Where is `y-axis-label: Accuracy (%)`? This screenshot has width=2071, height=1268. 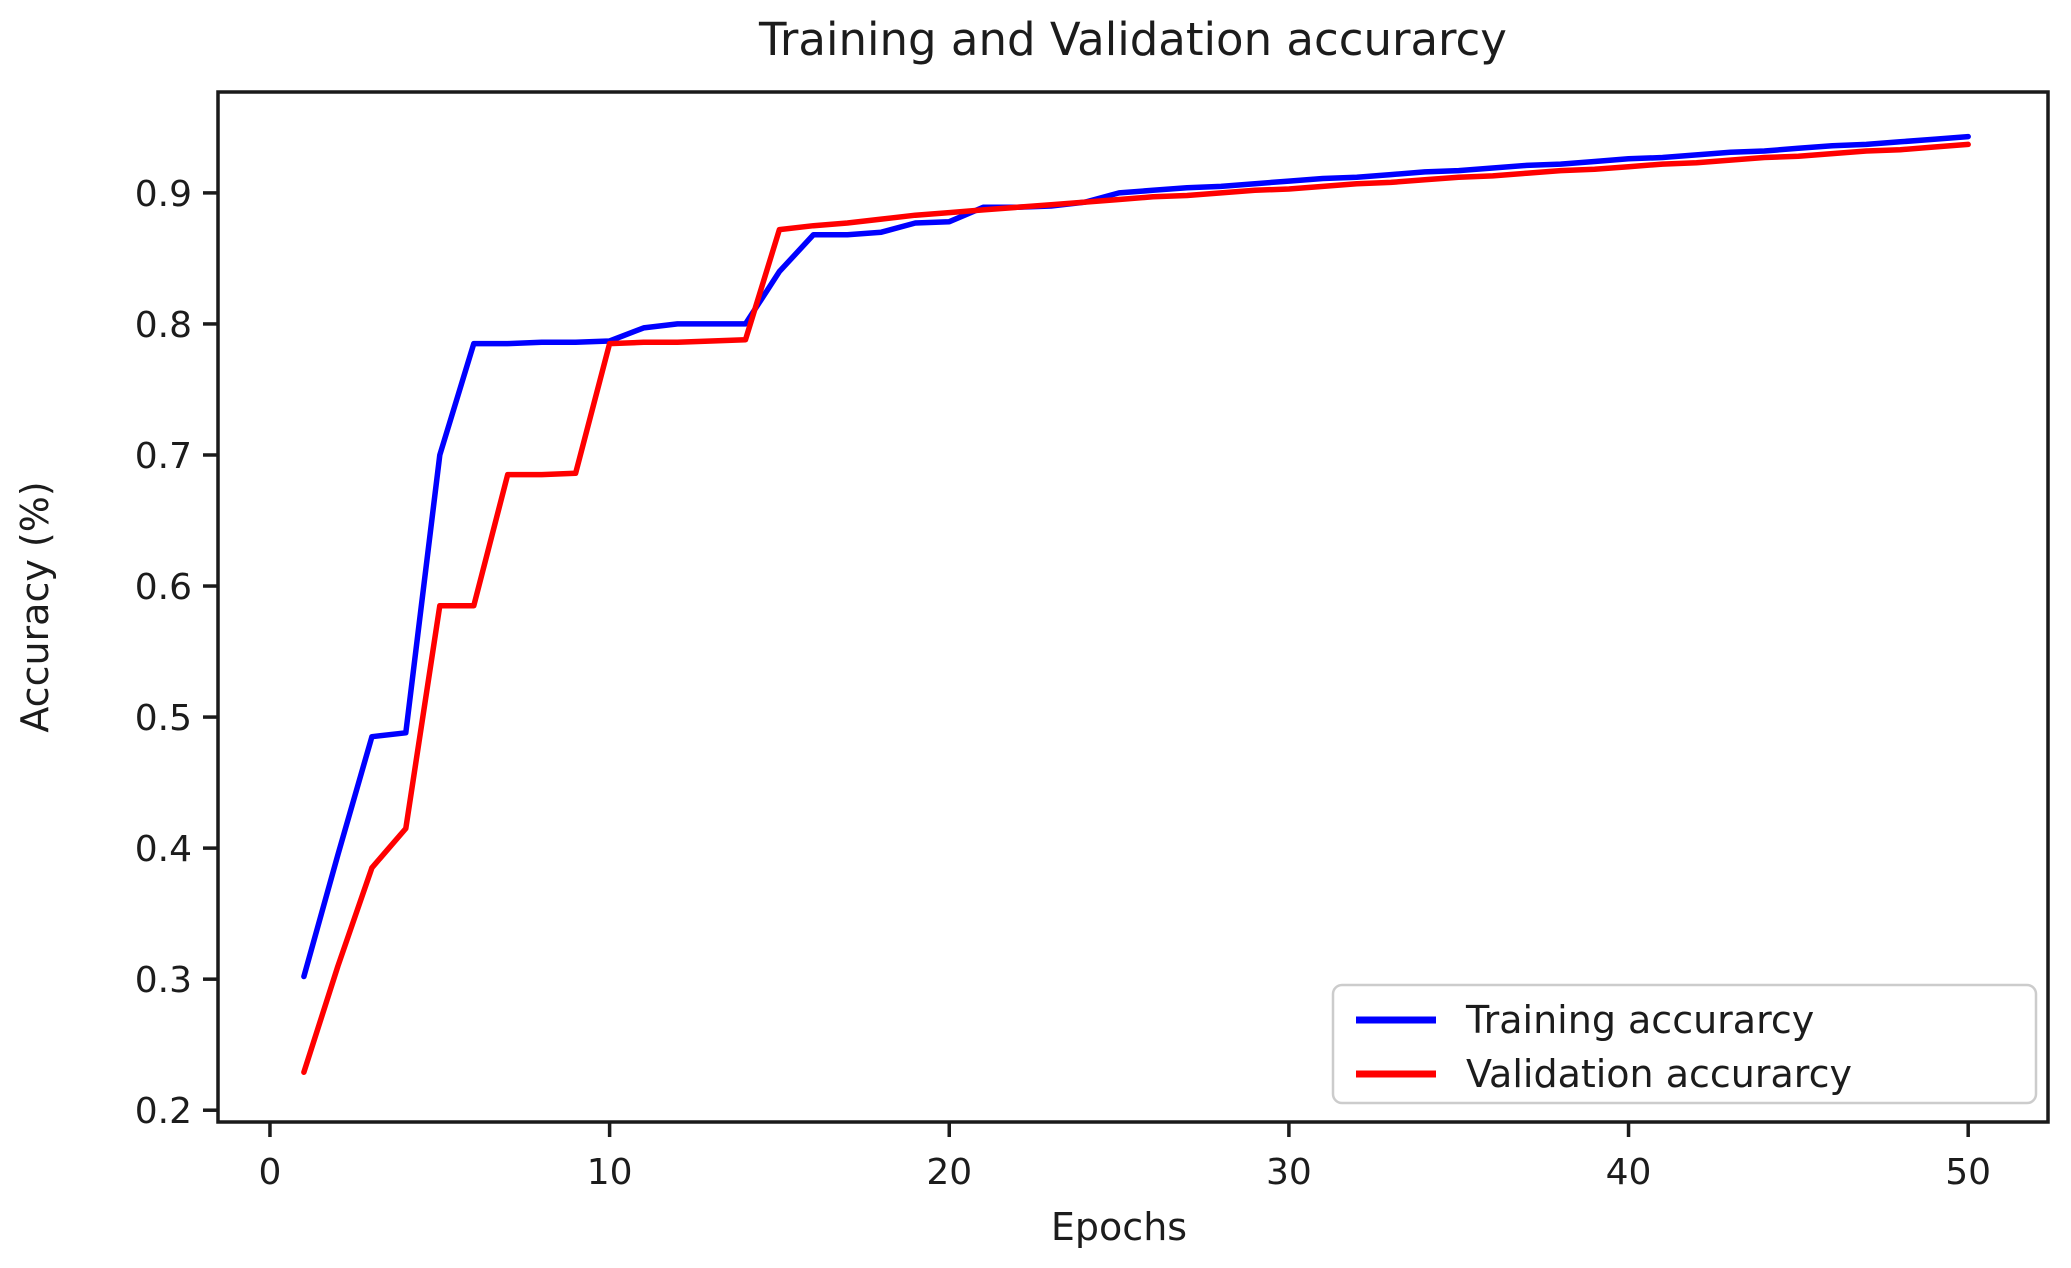
y-axis-label: Accuracy (%) is located at coordinates (35, 606).